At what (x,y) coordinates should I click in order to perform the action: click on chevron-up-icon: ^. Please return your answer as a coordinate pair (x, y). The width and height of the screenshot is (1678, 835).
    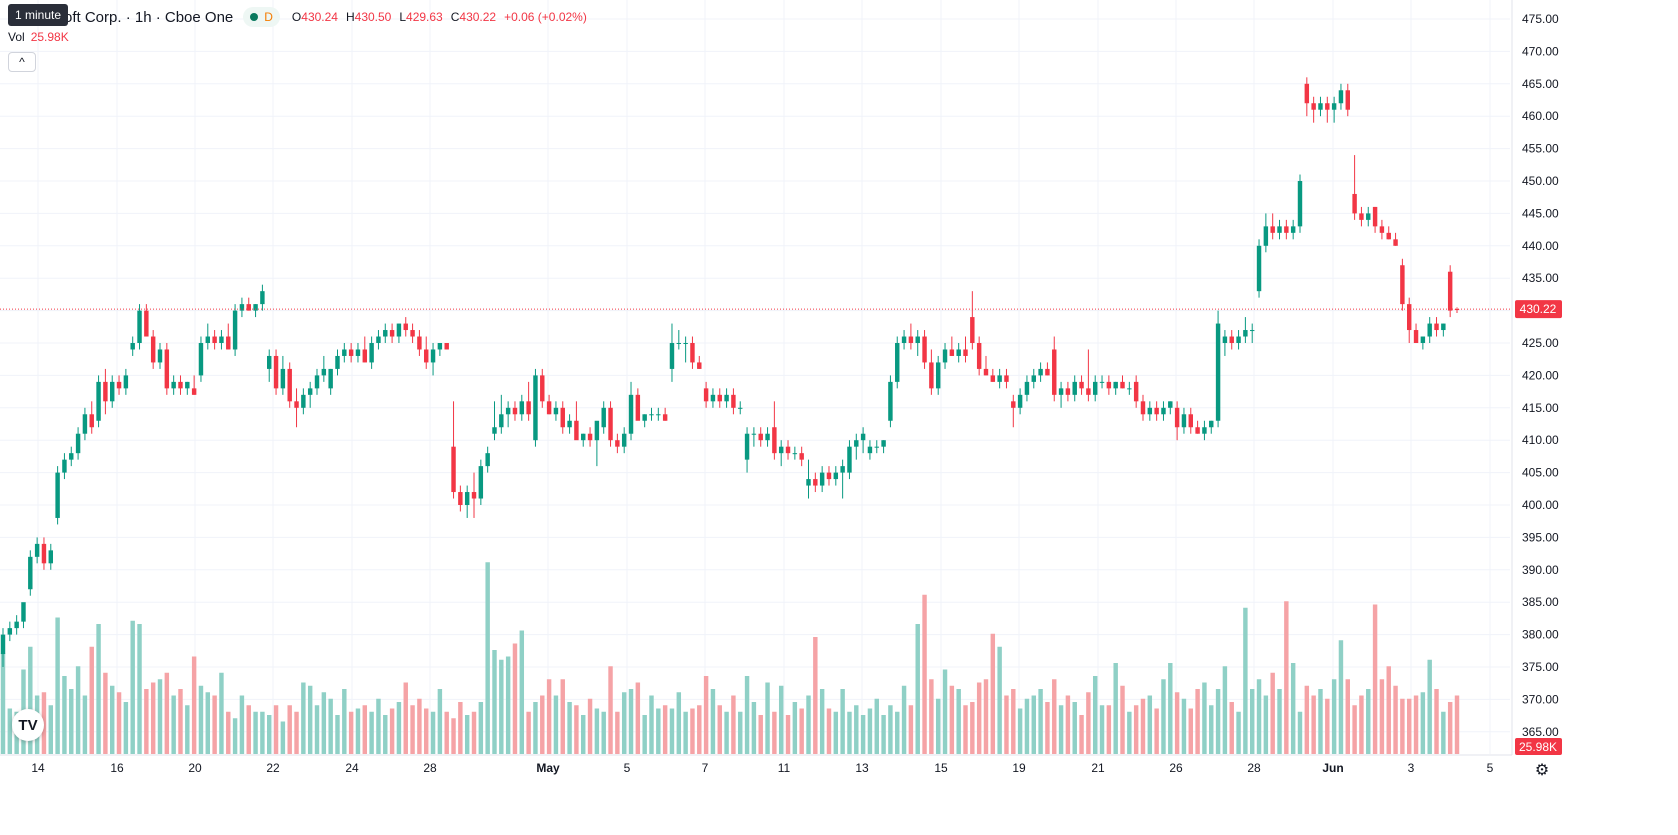
    Looking at the image, I should click on (22, 62).